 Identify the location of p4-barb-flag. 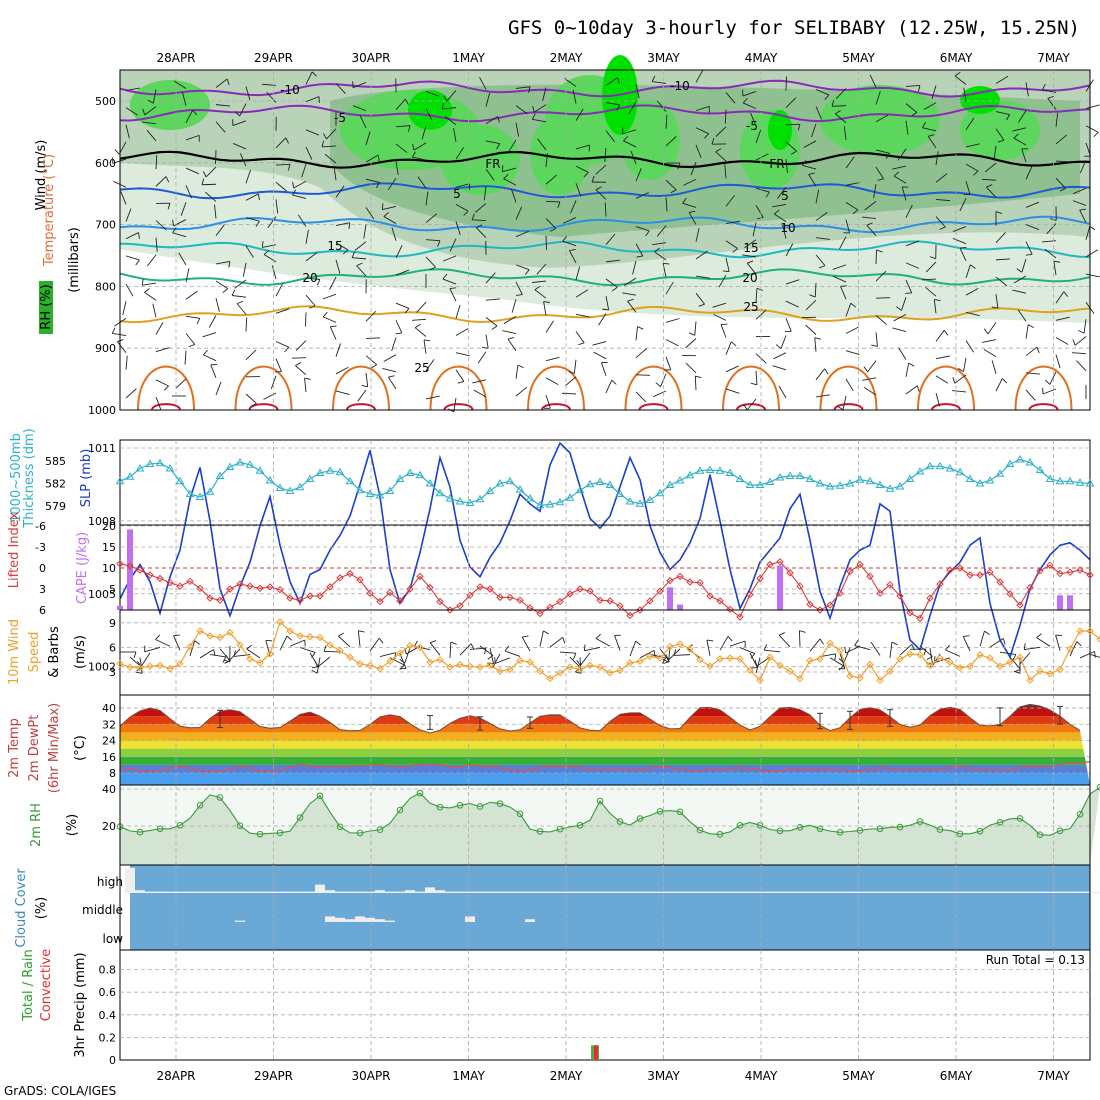
(158, 637).